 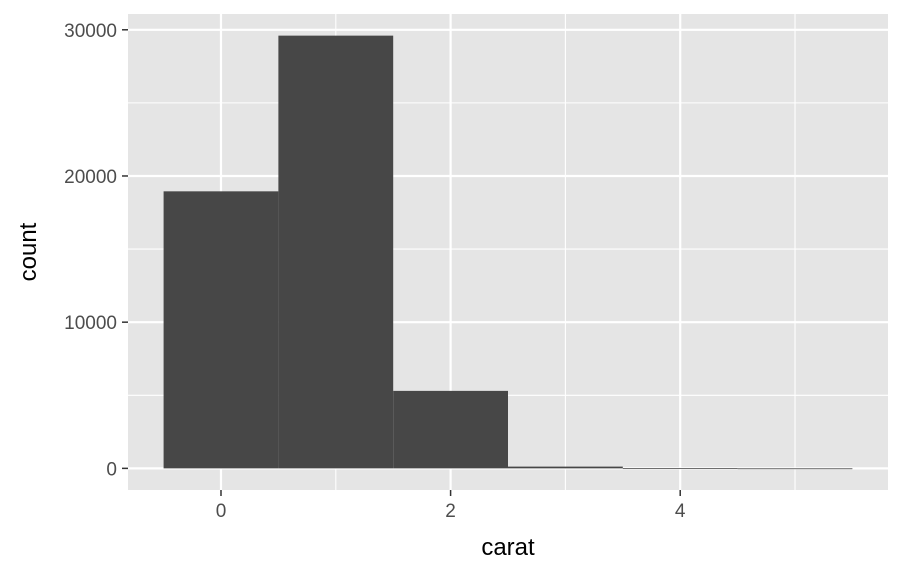 I want to click on x-tick-label: 2, so click(x=450, y=511).